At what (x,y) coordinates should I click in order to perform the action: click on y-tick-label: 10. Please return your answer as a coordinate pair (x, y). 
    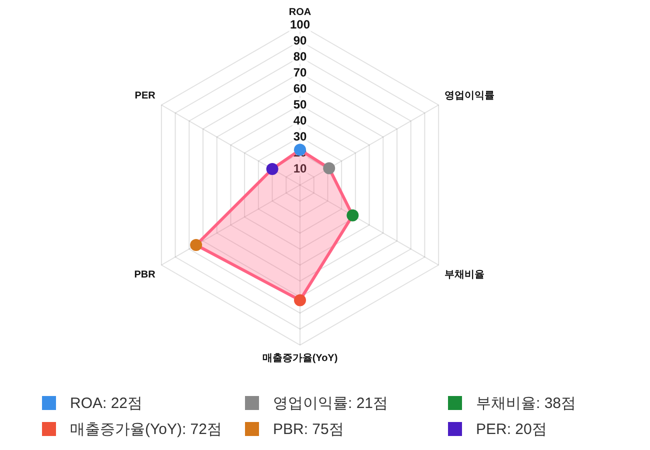
    Looking at the image, I should click on (300, 168).